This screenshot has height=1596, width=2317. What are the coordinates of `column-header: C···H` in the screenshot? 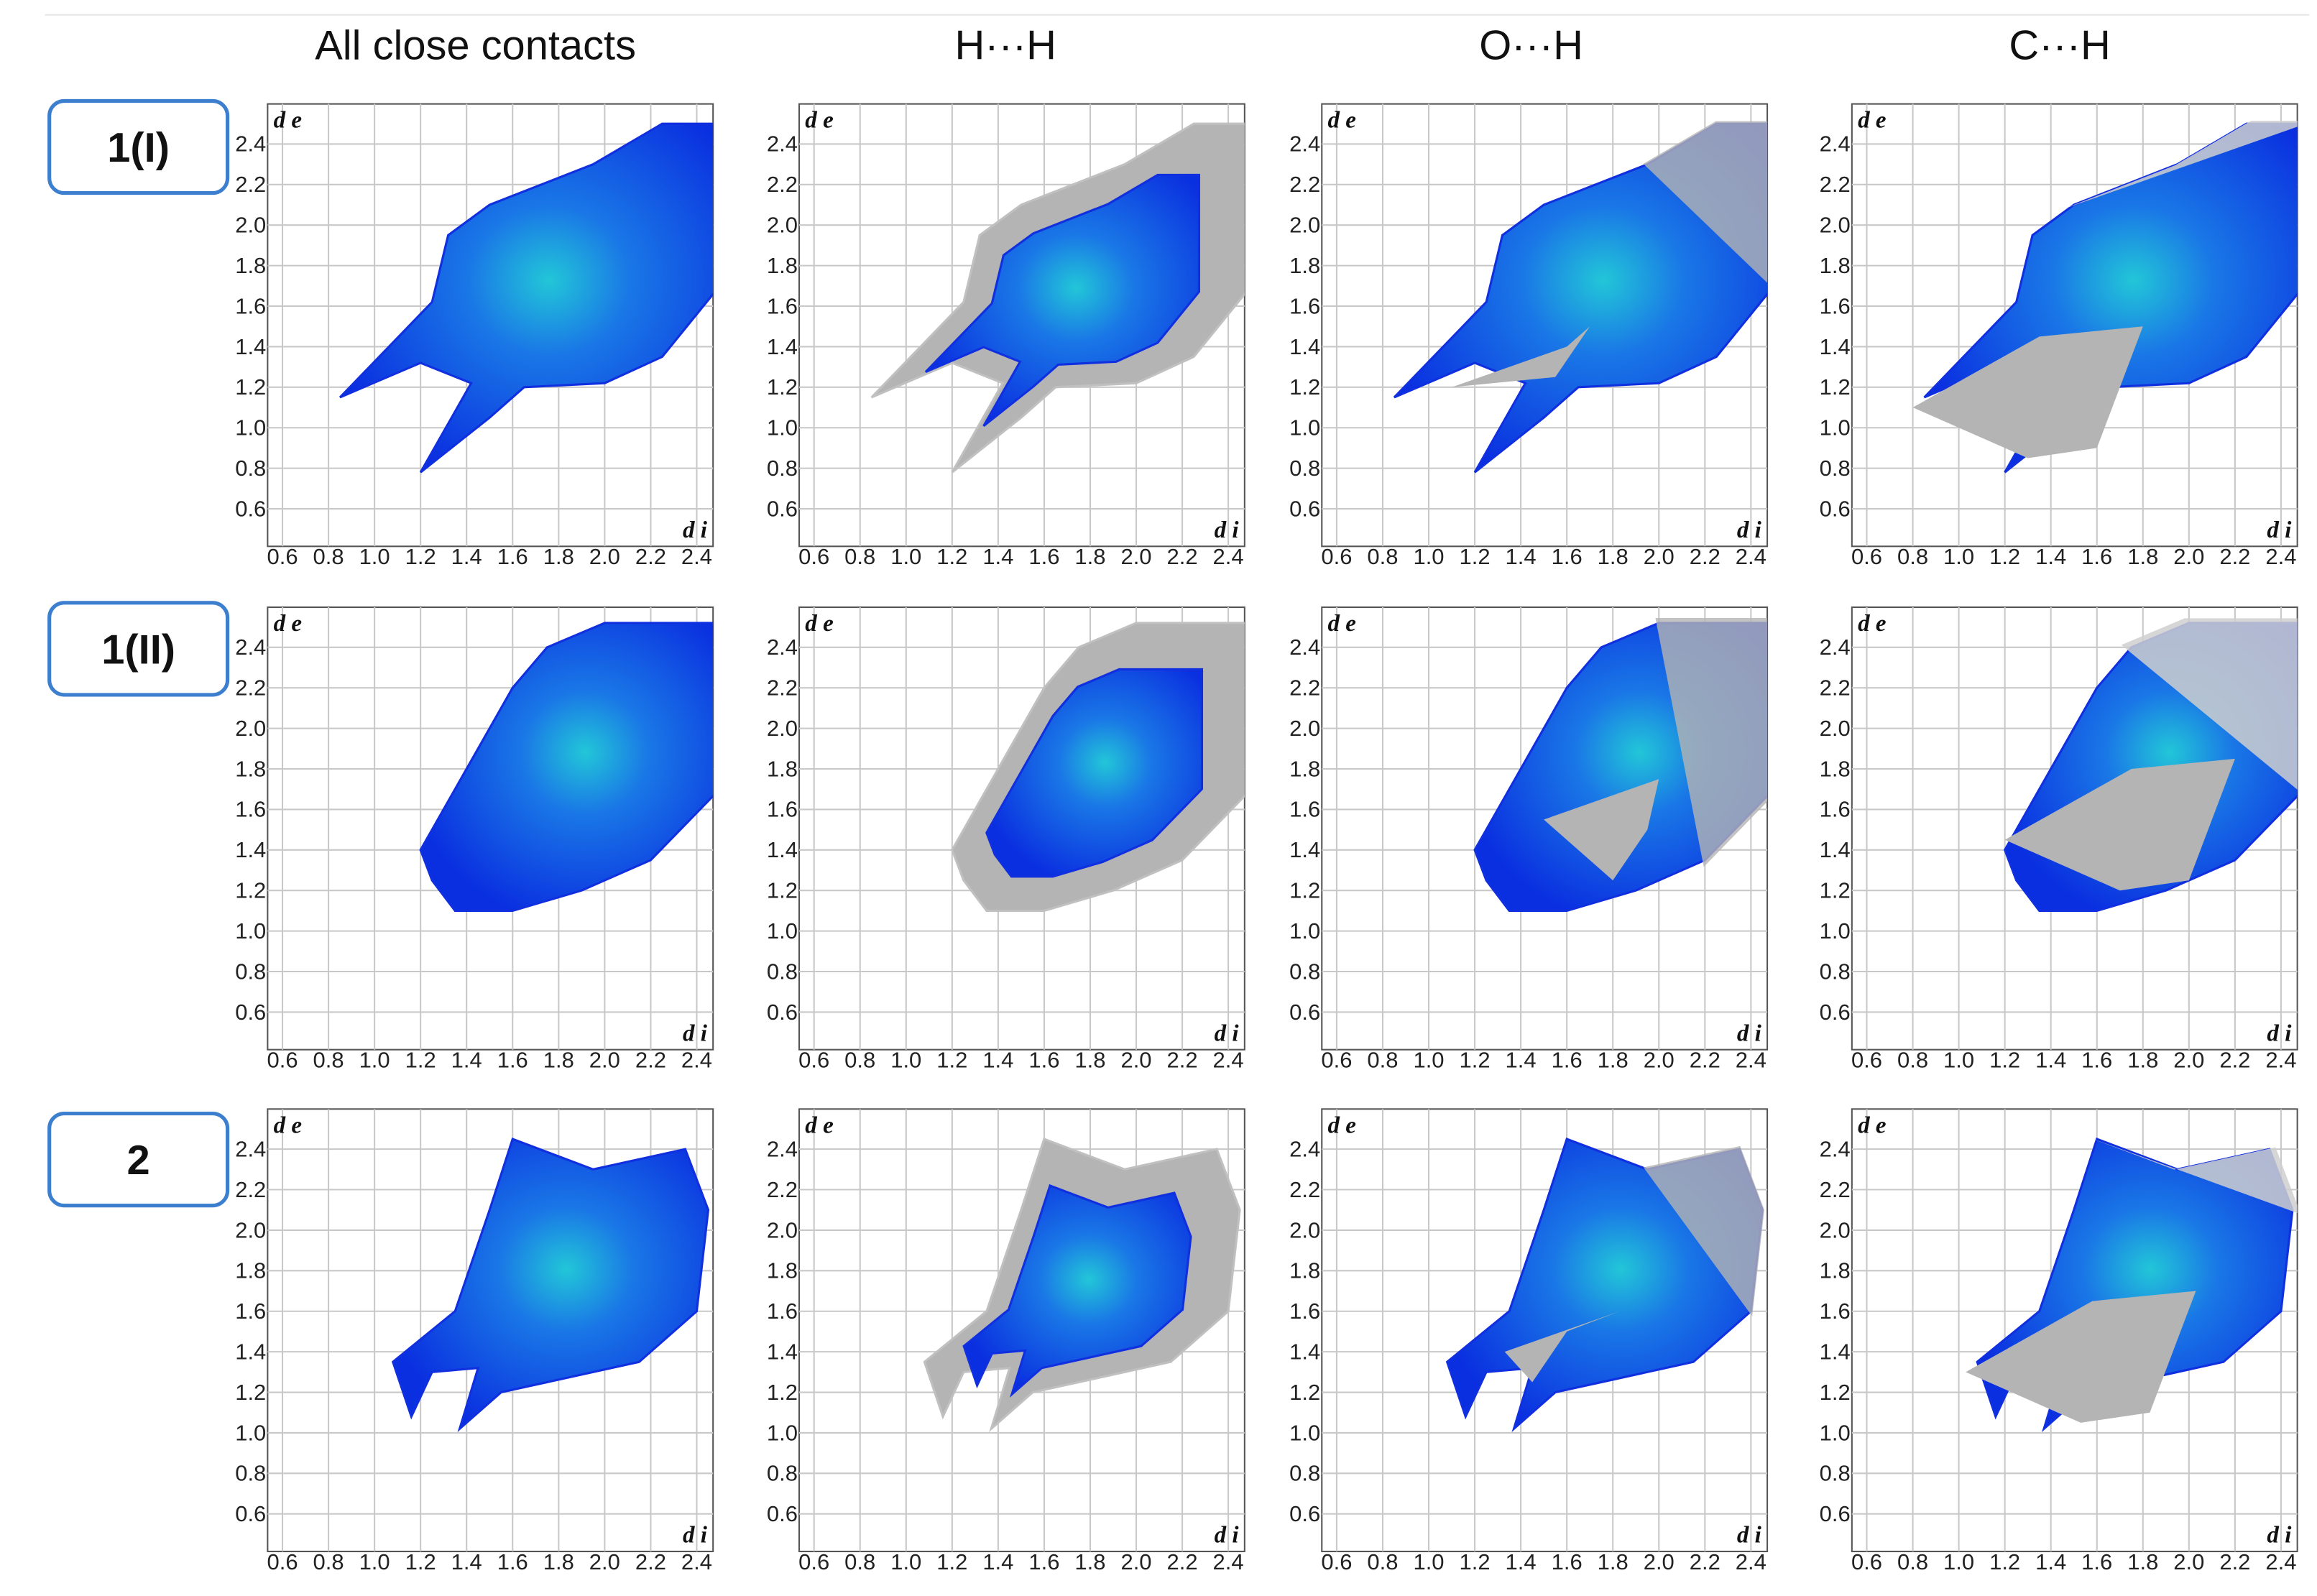 It's located at (2059, 46).